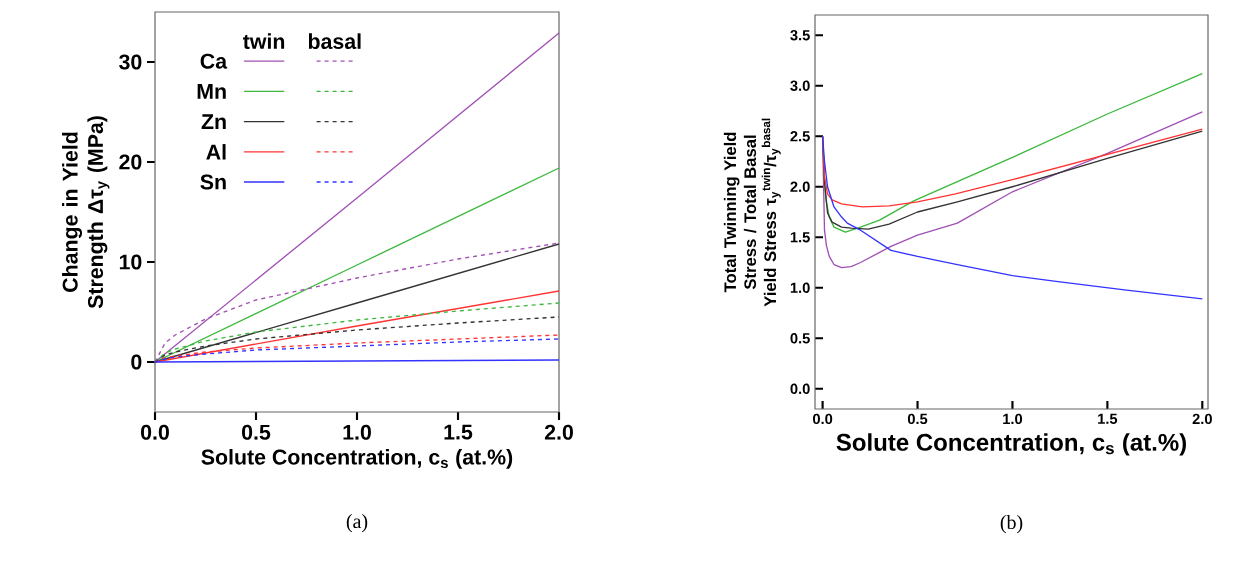  I want to click on y-tick-label: 0.0, so click(800, 388).